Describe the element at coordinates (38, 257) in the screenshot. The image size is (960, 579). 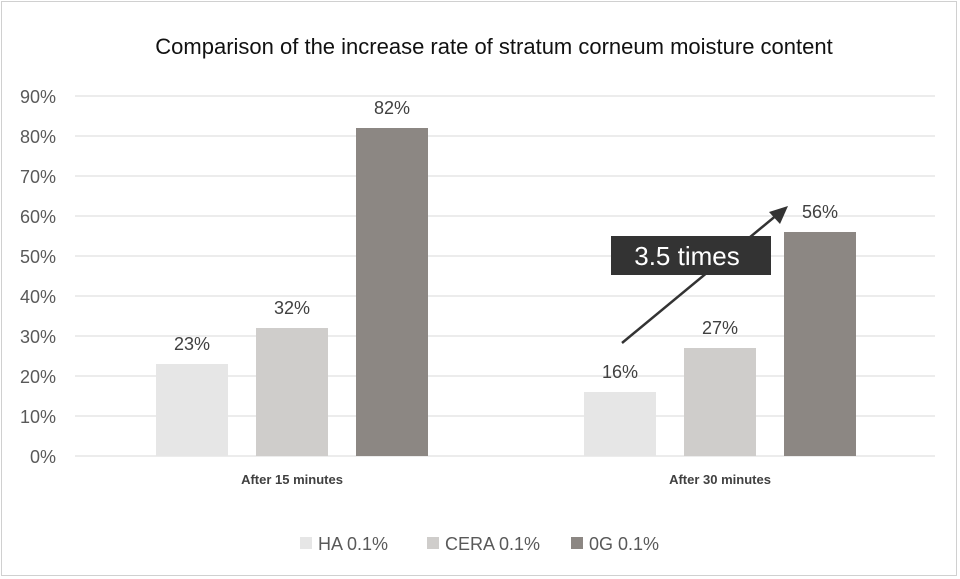
I see `y-tick-label: 50%` at that location.